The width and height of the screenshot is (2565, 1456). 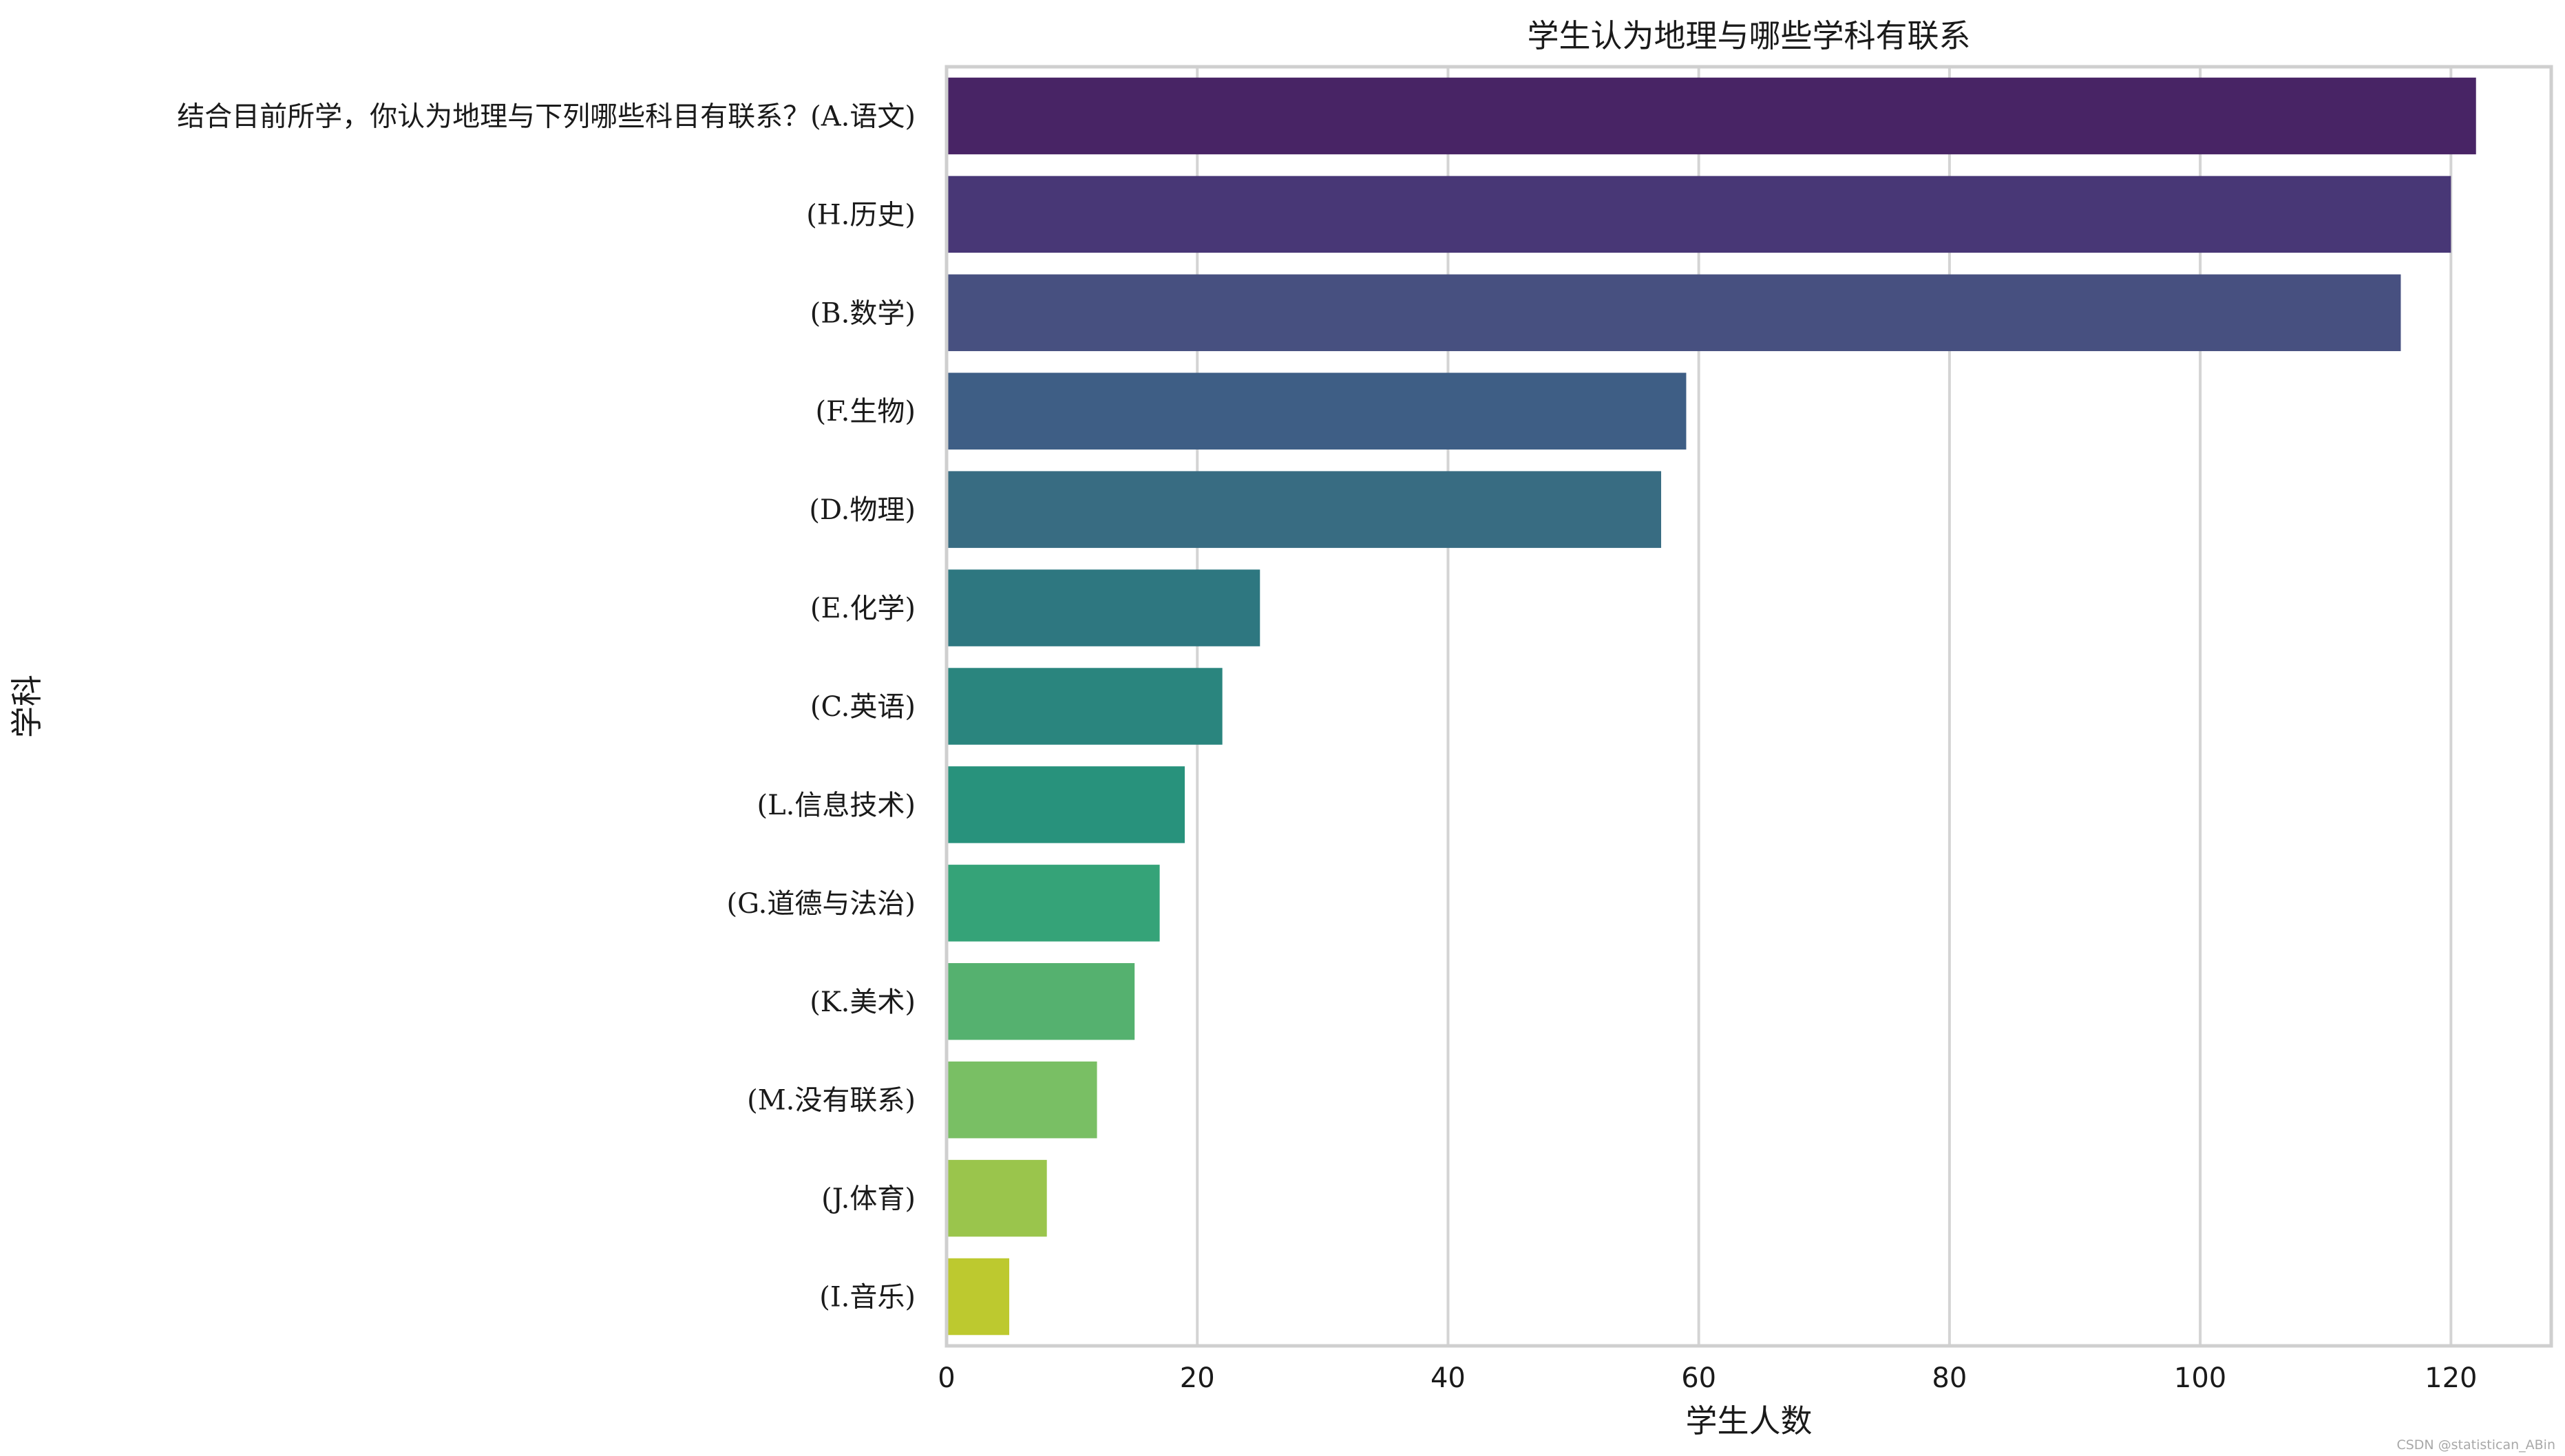 What do you see at coordinates (836, 805) in the screenshot?
I see `y-tick-label: (L.信息技术)` at bounding box center [836, 805].